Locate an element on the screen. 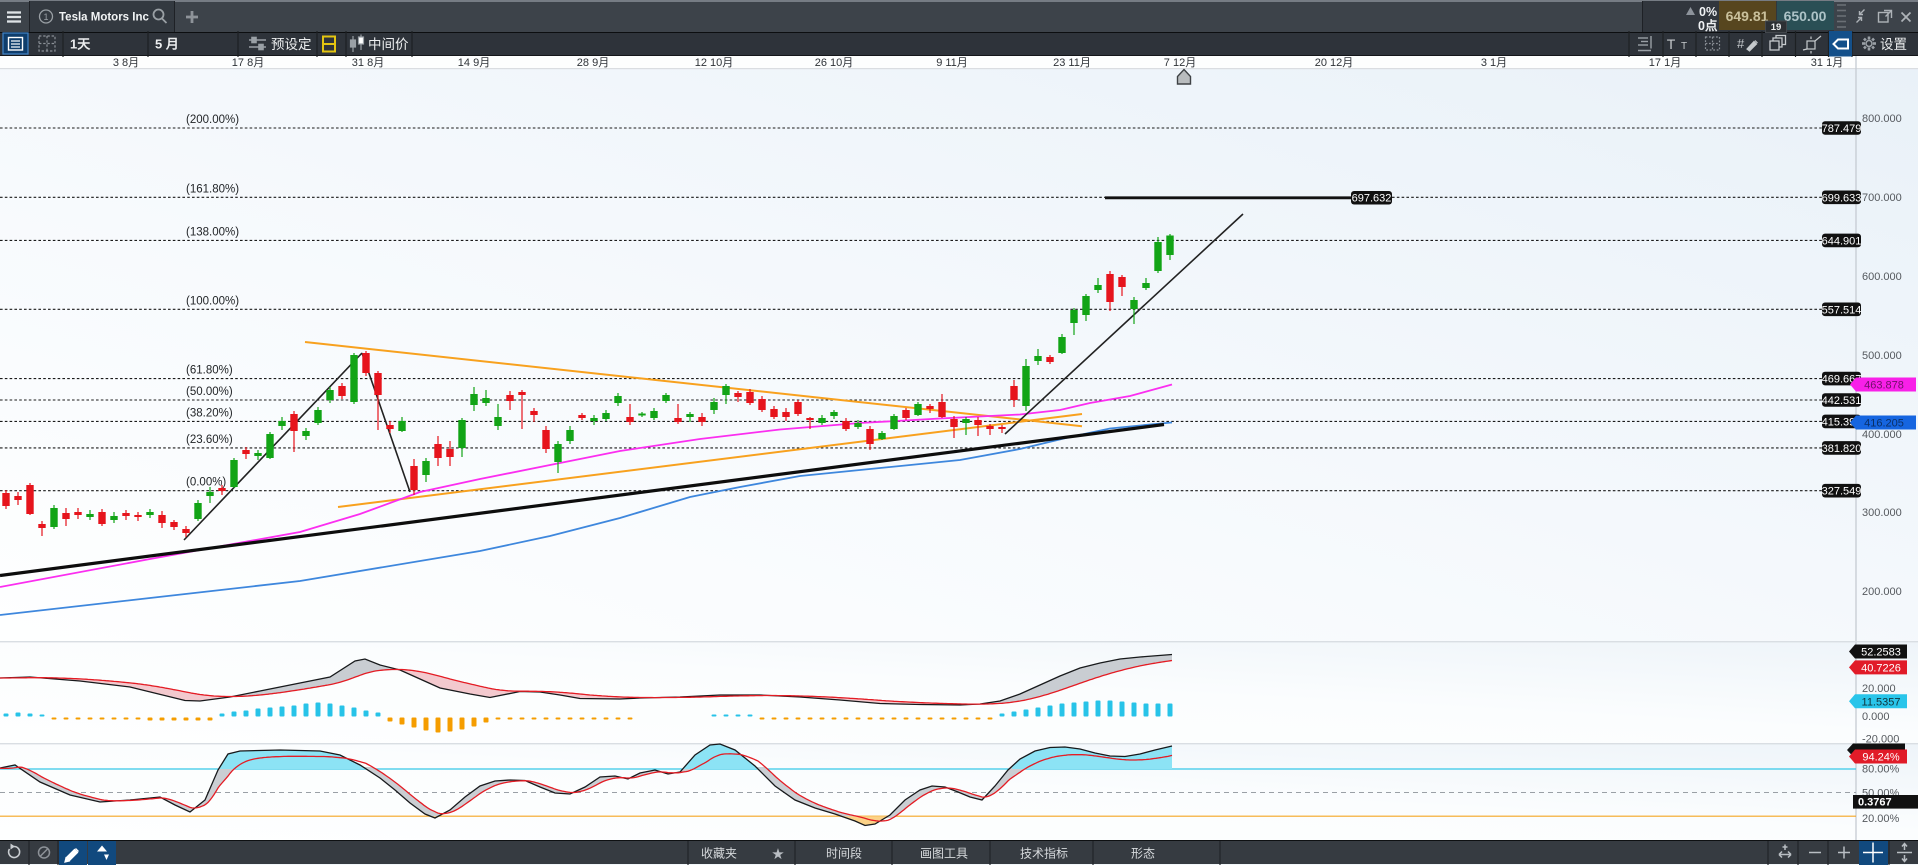 The image size is (1918, 865). svg-text: 1天 is located at coordinates (80, 44).